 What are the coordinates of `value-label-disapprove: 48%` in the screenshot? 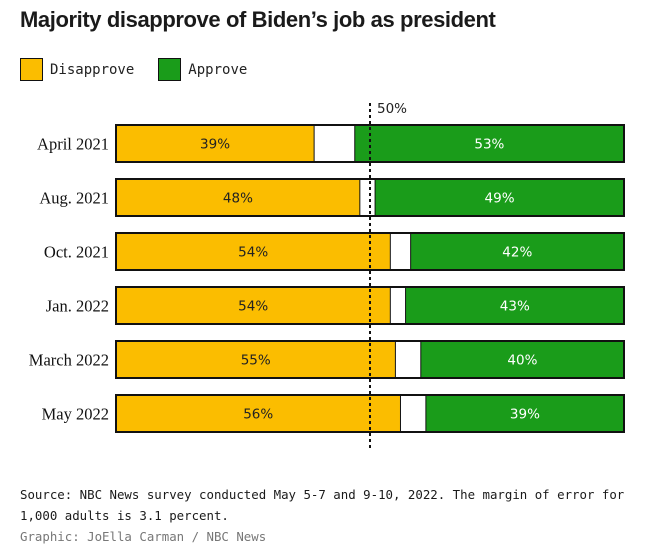 It's located at (238, 199).